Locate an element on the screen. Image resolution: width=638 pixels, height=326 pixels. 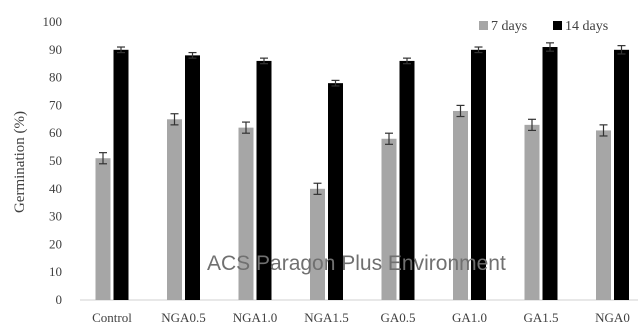
y-tick-label: 70 is located at coordinates (55, 104).